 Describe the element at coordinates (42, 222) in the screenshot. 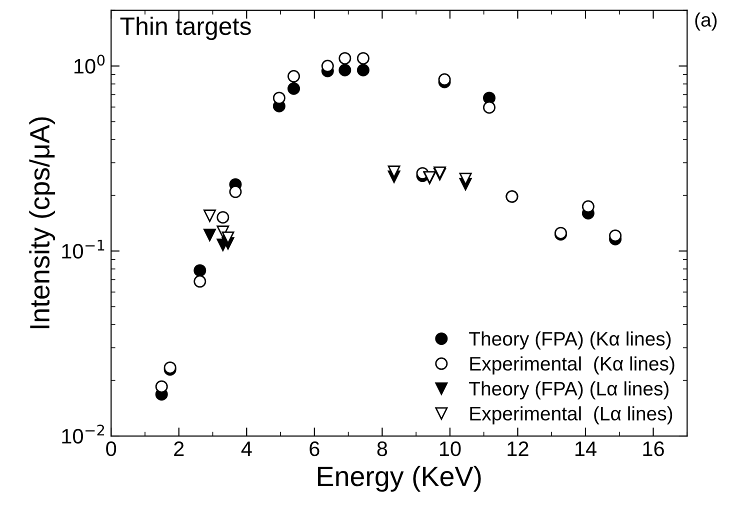

I see `y-axis-title: Intensity (cps/μA)` at that location.